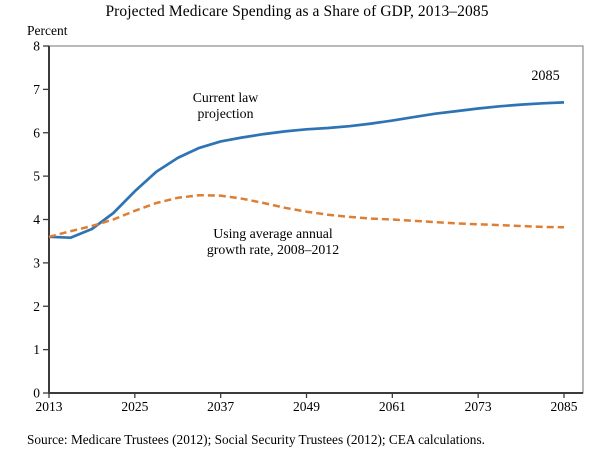 This screenshot has height=459, width=607. Describe the element at coordinates (36, 46) in the screenshot. I see `y-tick-label: 8` at that location.